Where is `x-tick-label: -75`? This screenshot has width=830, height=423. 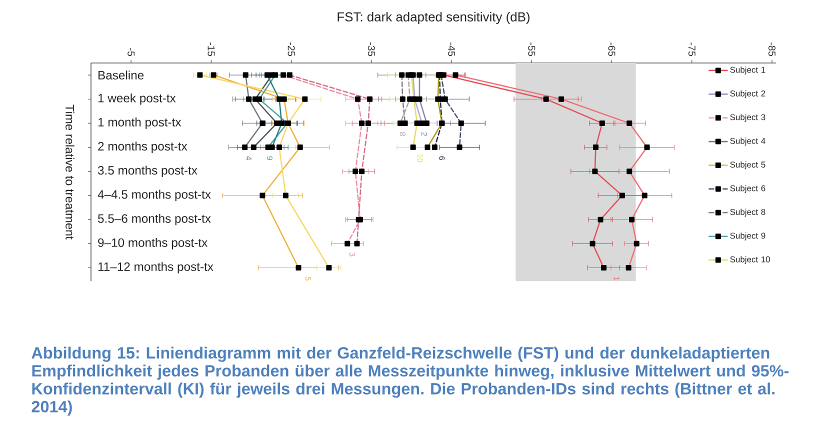 x-tick-label: -75 is located at coordinates (692, 49).